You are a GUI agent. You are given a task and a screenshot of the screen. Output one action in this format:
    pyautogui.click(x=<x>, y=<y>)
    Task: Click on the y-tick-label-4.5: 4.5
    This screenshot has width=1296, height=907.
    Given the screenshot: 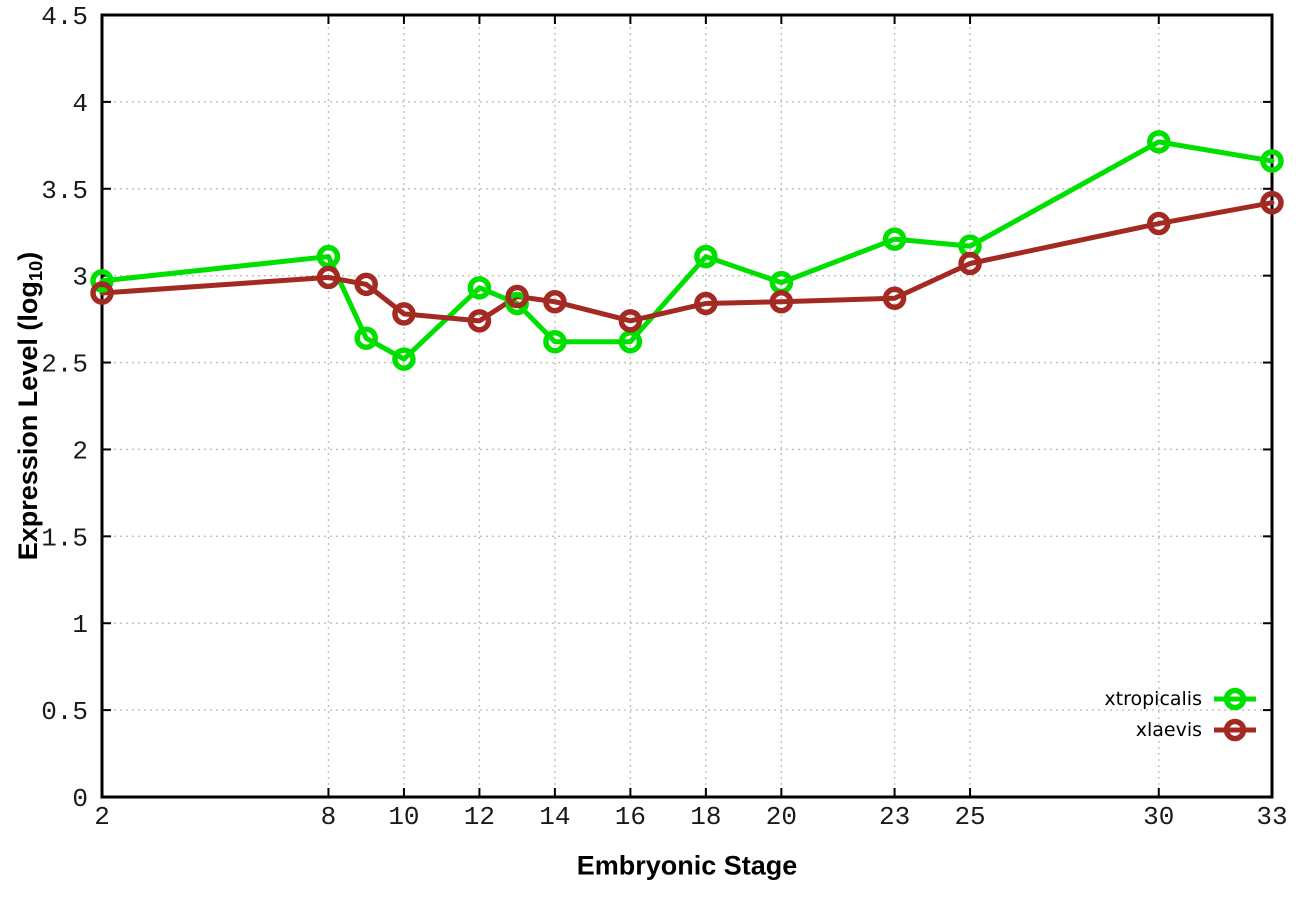 What is the action you would take?
    pyautogui.click(x=64, y=17)
    